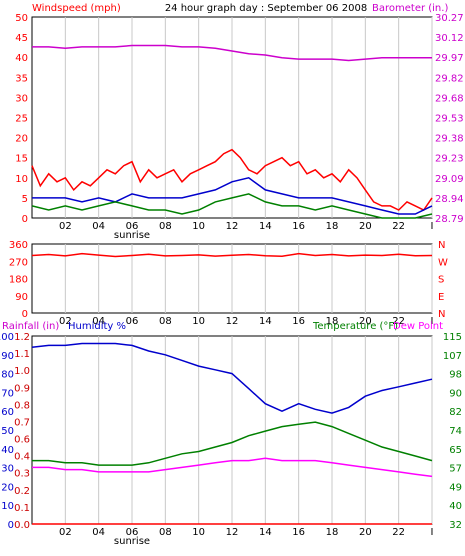  I want to click on temp-y-tick-label: 107, so click(452, 356).